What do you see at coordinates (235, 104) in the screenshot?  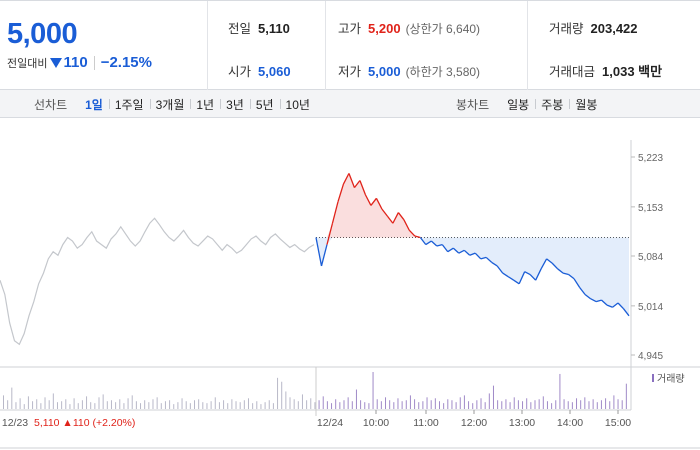 I see `tab-3y: 3년` at bounding box center [235, 104].